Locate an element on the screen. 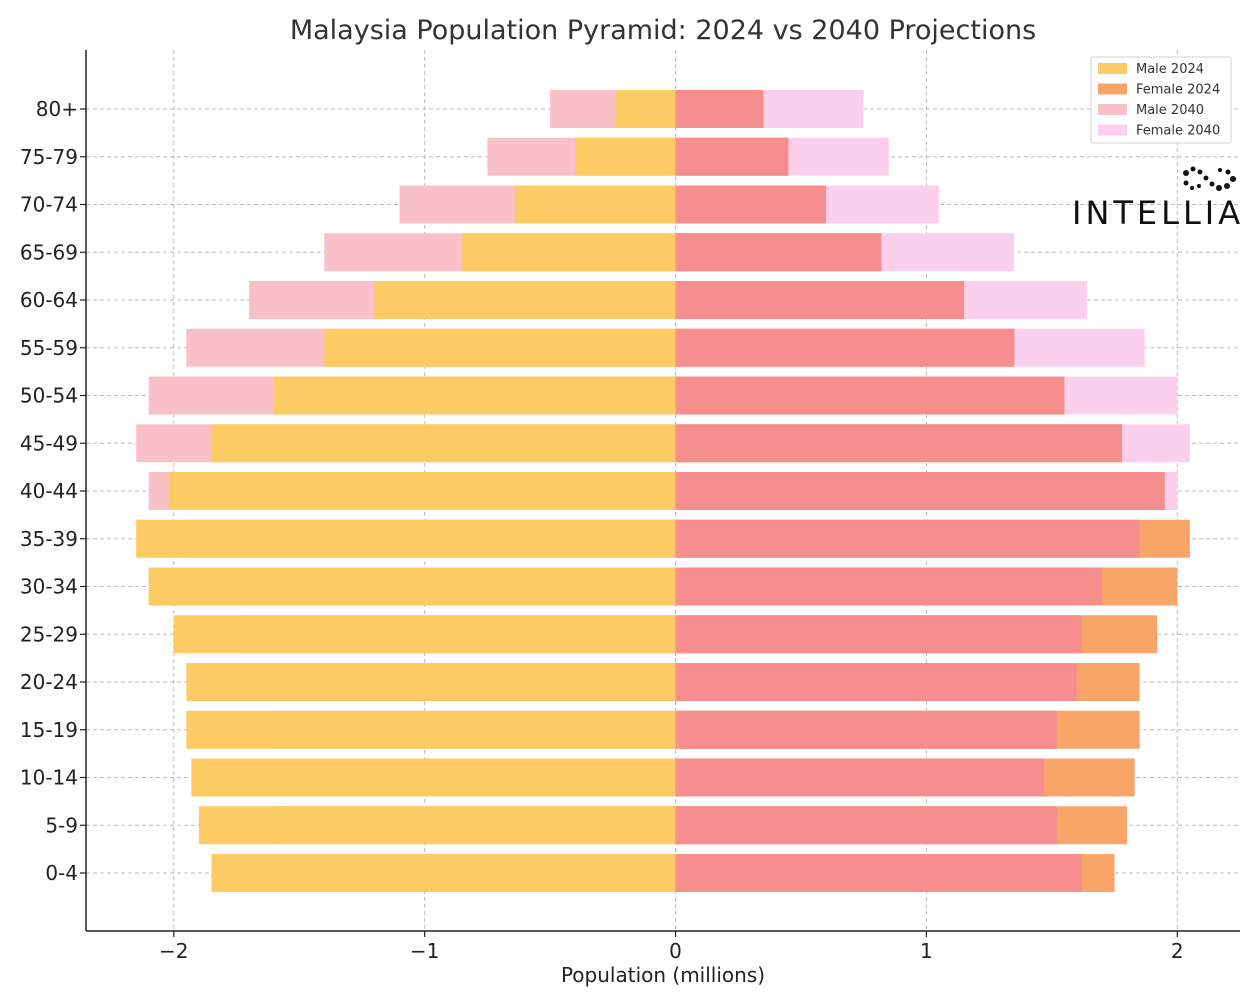  legend: Male 2024 Female 2024 Male 2040 Female 2040 is located at coordinates (1161, 100).